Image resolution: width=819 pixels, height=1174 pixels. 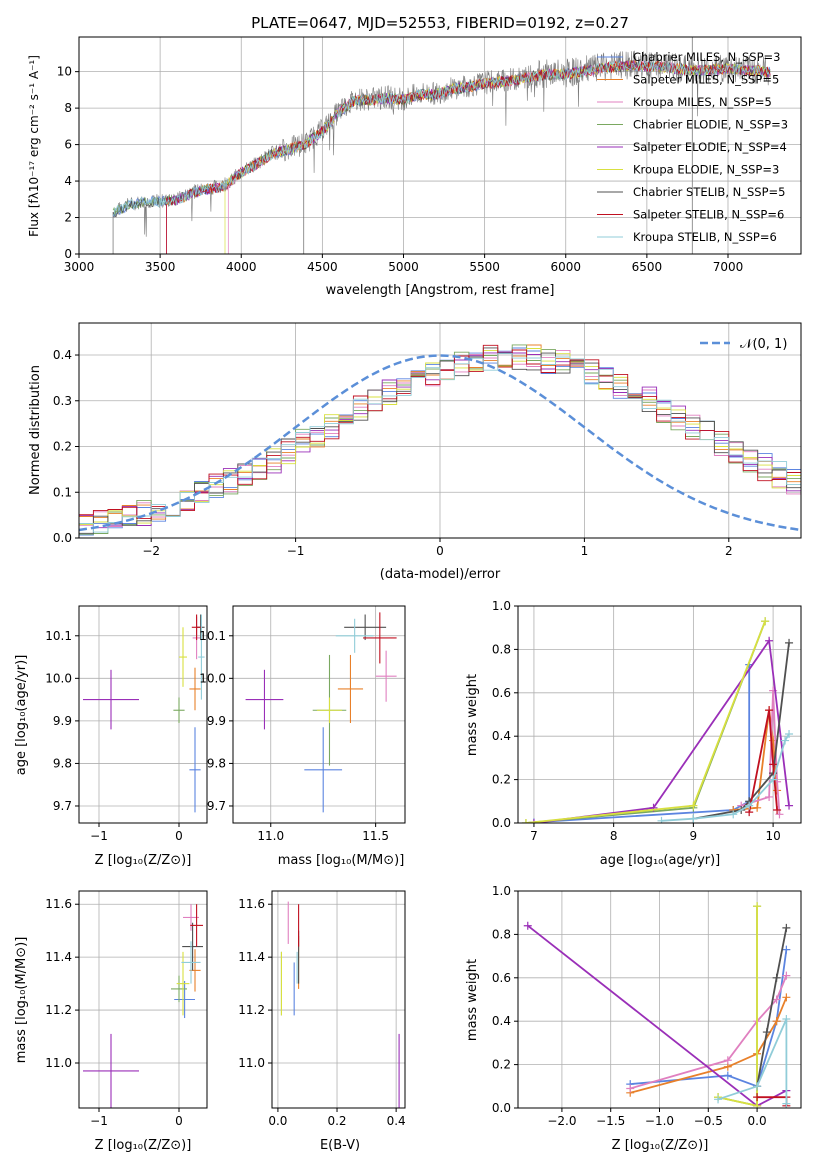 I want to click on y-axis-label: Normed distribution, so click(x=35, y=430).